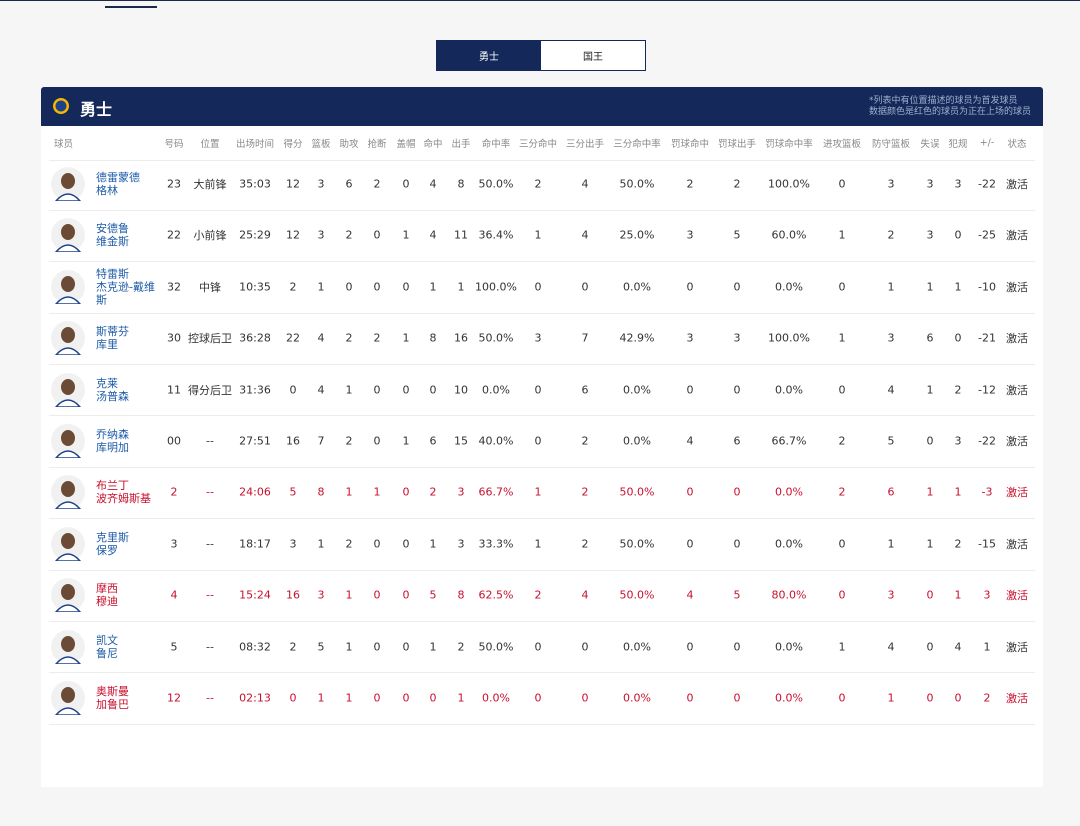  Describe the element at coordinates (737, 144) in the screenshot. I see `column-header: 罚球出手` at that location.